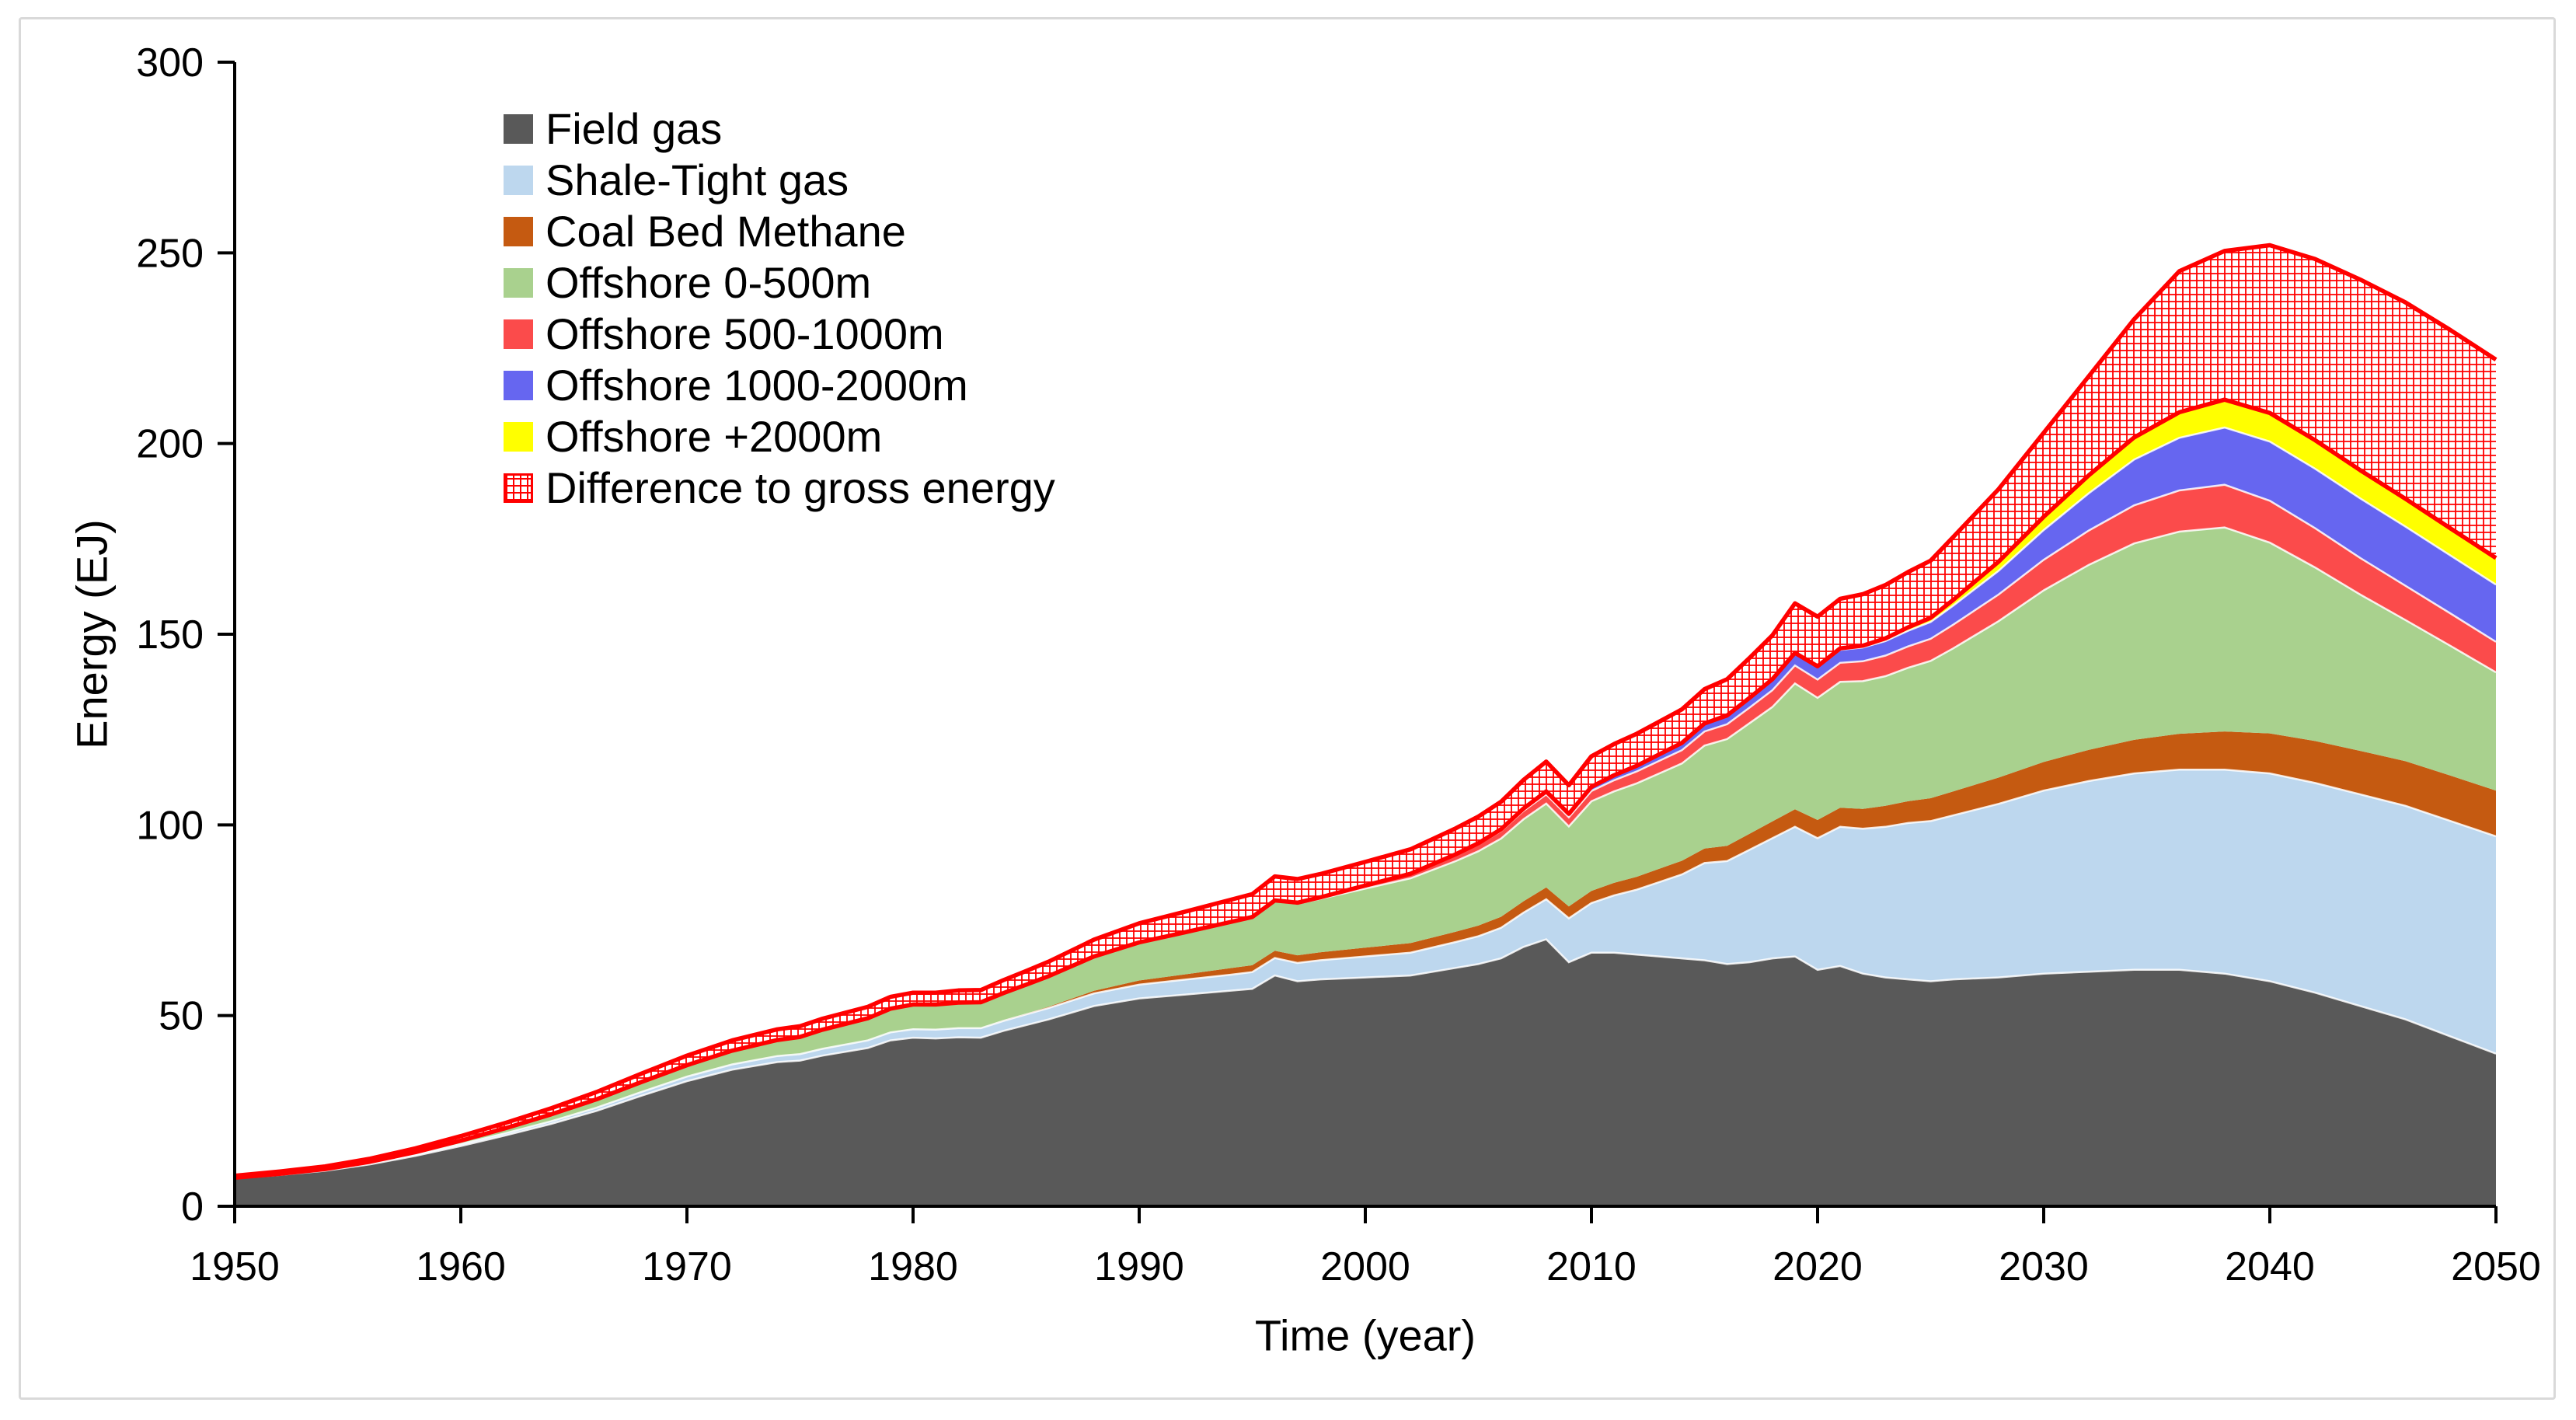 The width and height of the screenshot is (2576, 1420). I want to click on legend-item: Offshore 500-1000m, so click(779, 333).